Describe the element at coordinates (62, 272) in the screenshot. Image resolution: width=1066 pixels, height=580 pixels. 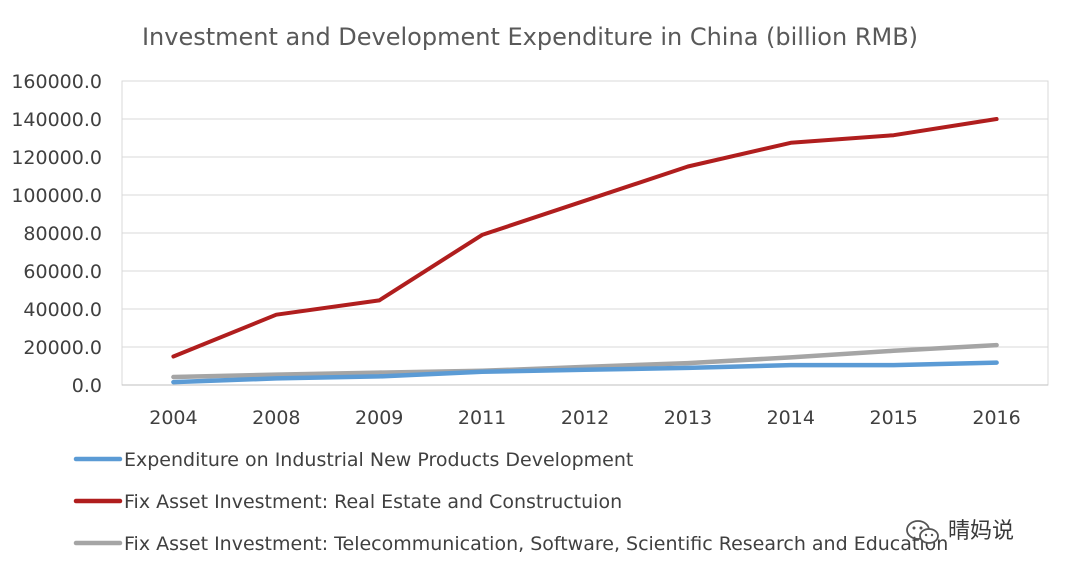
I see `y-tick-label: 60000.0` at that location.